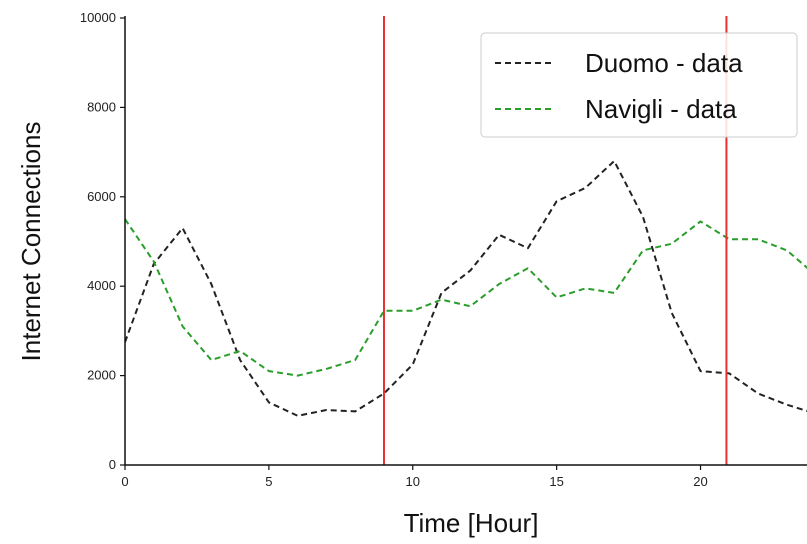 This screenshot has width=807, height=544. What do you see at coordinates (556, 481) in the screenshot?
I see `x-tick-label: 15` at bounding box center [556, 481].